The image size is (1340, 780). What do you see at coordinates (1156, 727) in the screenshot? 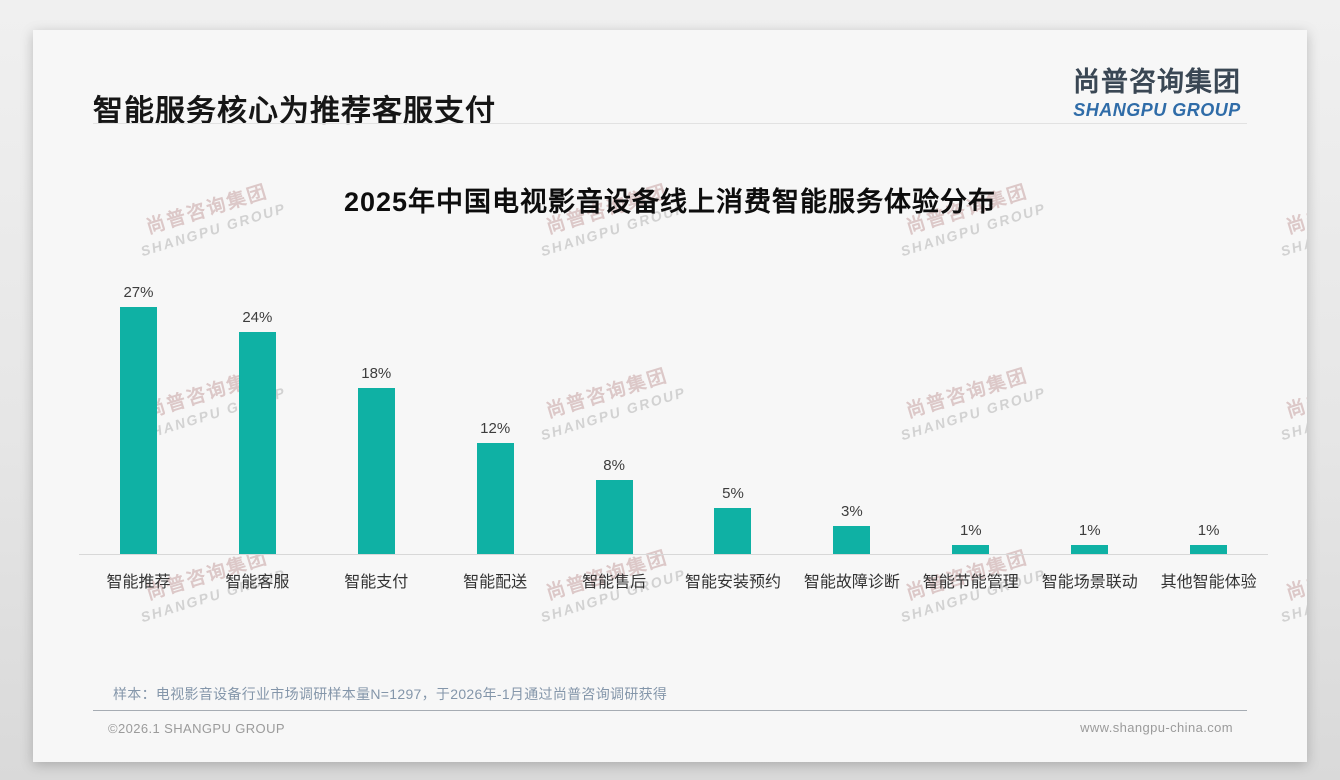
I see `website-url: www.shangpu-china.com` at bounding box center [1156, 727].